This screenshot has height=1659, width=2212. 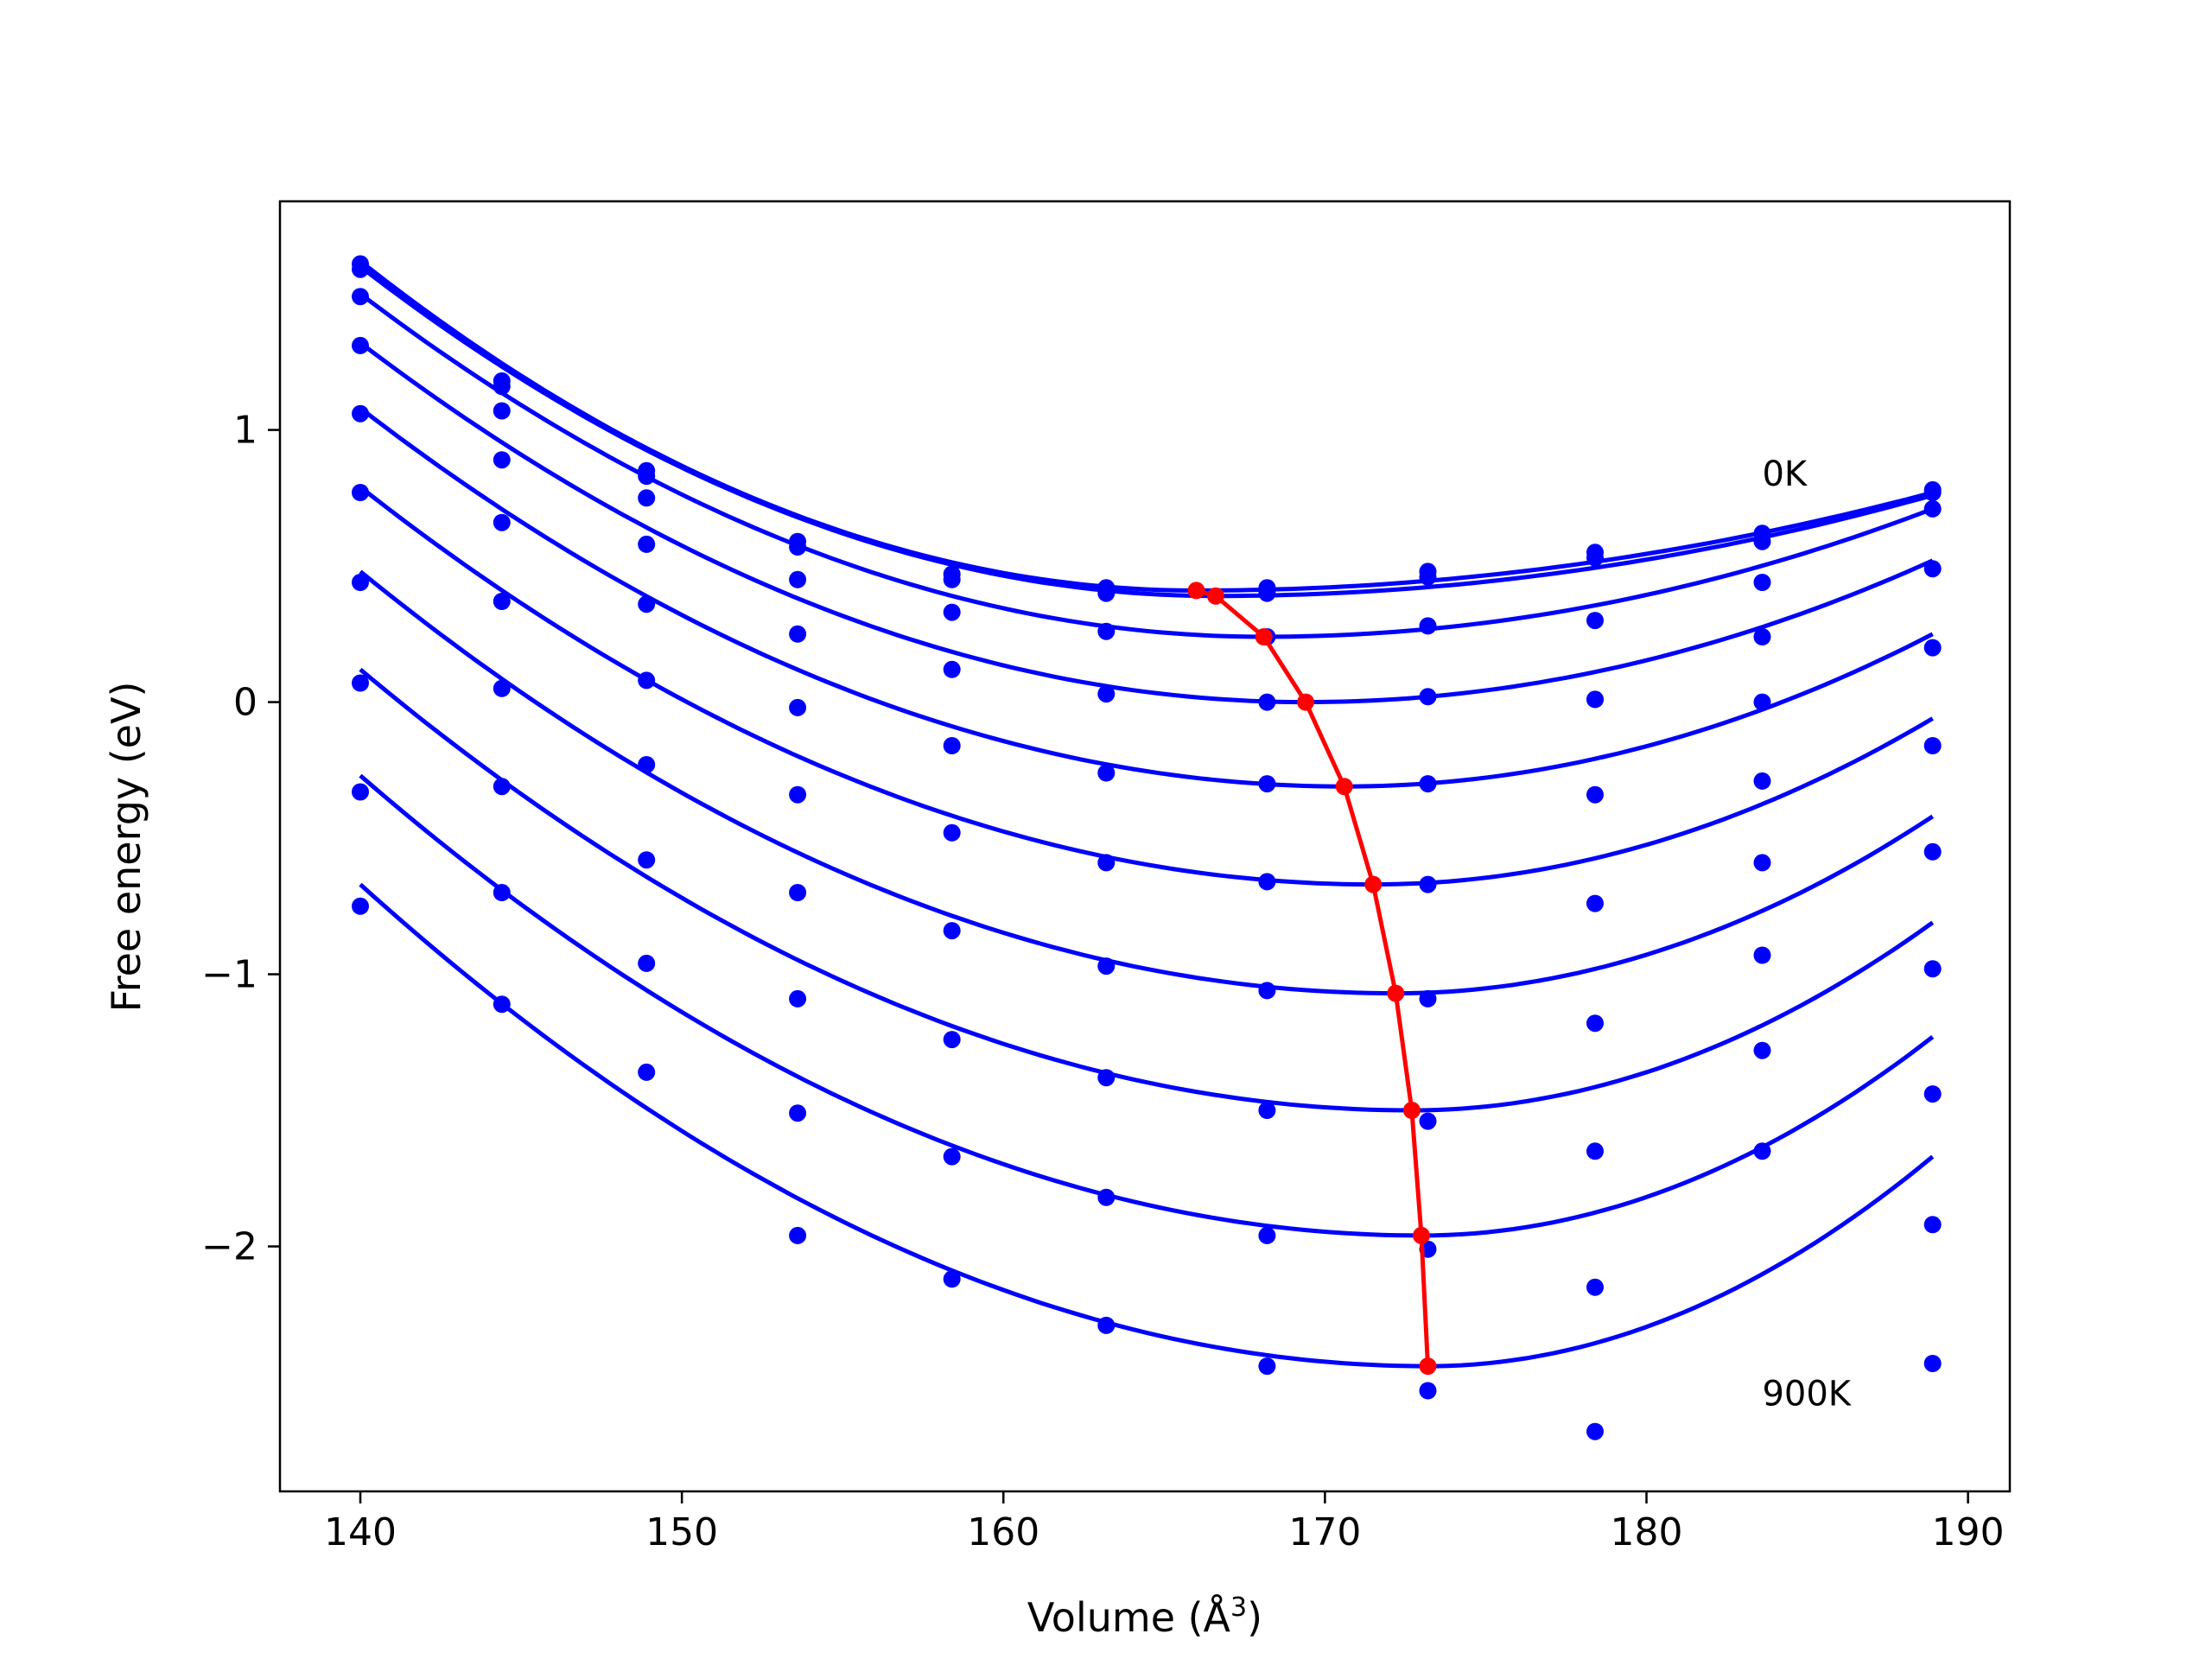 What do you see at coordinates (1807, 1394) in the screenshot?
I see `curve-annotation: 900K` at bounding box center [1807, 1394].